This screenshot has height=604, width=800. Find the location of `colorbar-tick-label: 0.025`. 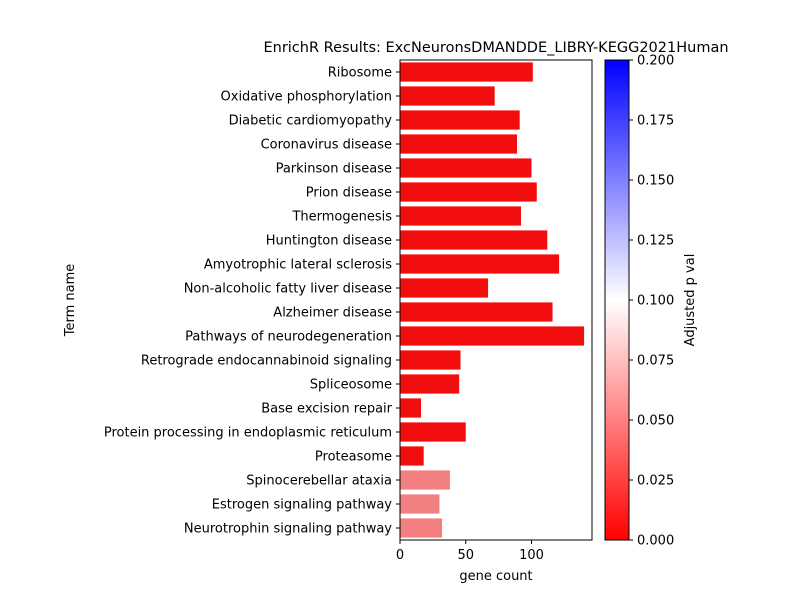

colorbar-tick-label: 0.025 is located at coordinates (655, 481).